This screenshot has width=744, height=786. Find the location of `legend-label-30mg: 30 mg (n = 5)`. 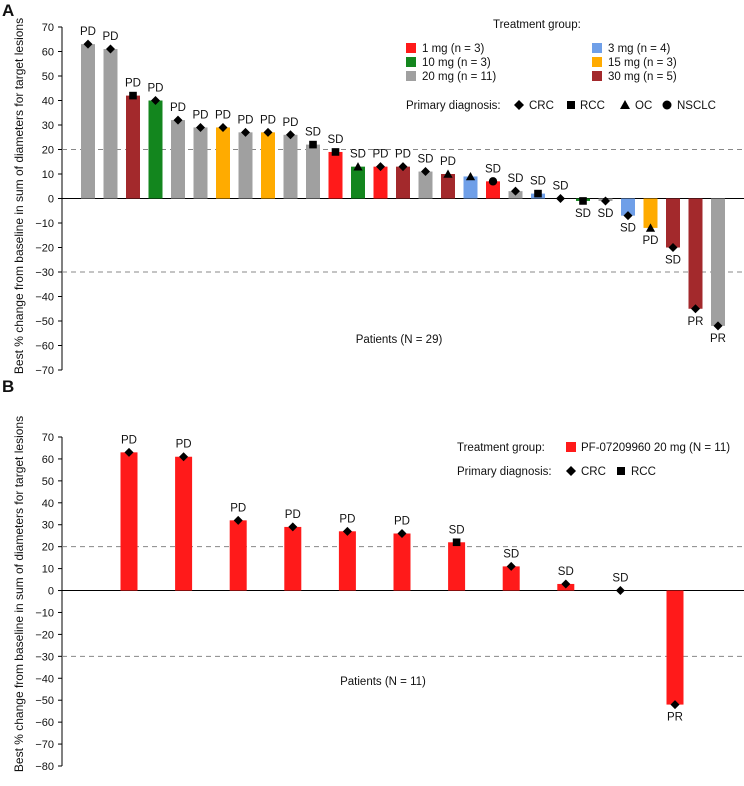

legend-label-30mg: 30 mg (n = 5) is located at coordinates (642, 77).